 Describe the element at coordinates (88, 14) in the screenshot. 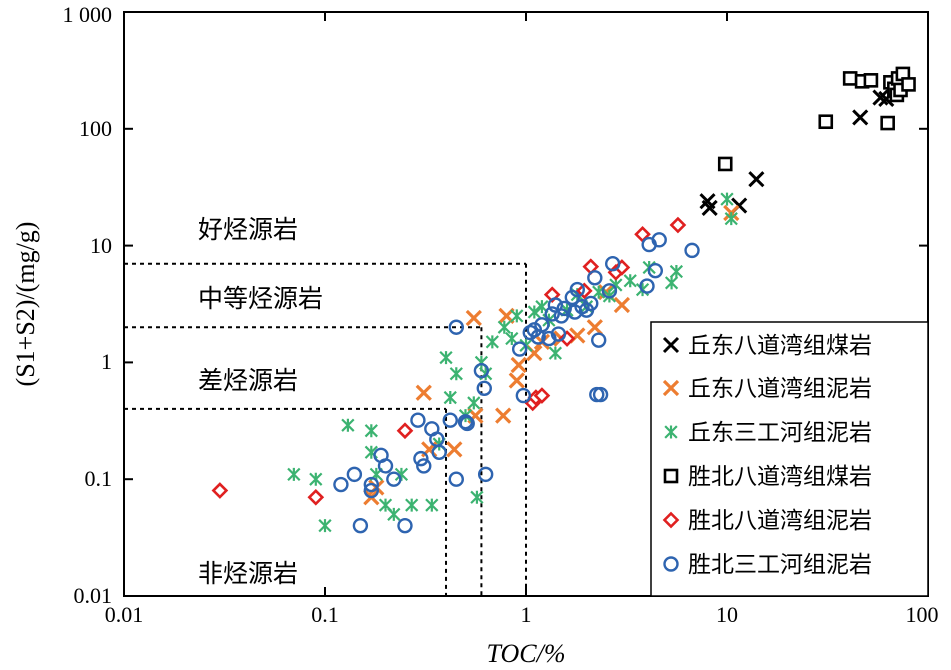

I see `y-tick-label: 1 000` at that location.